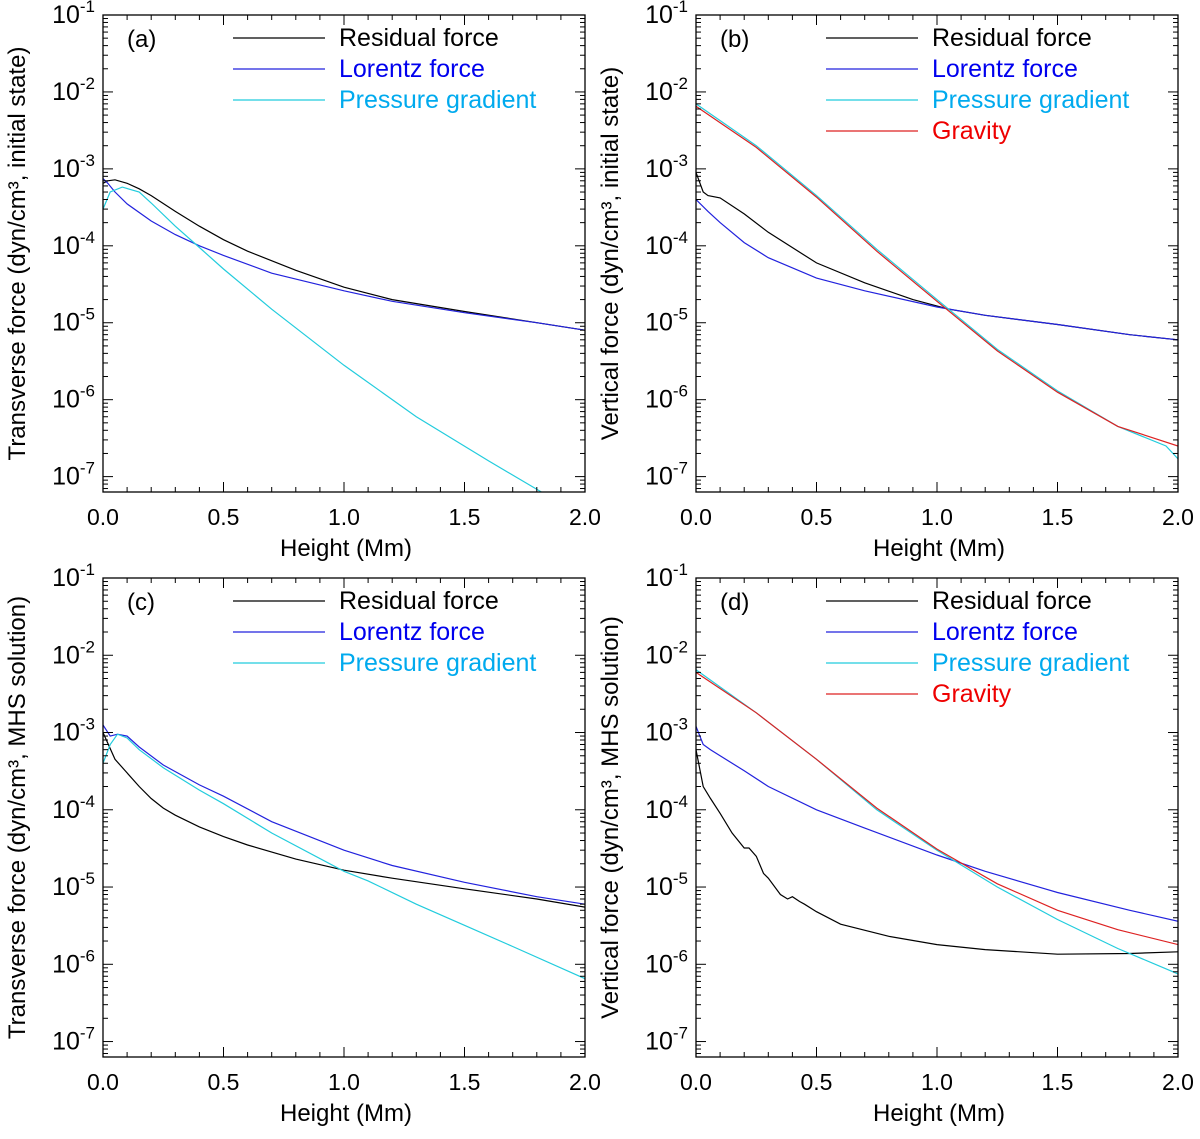  I want to click on panel-label: (a), so click(141, 39).